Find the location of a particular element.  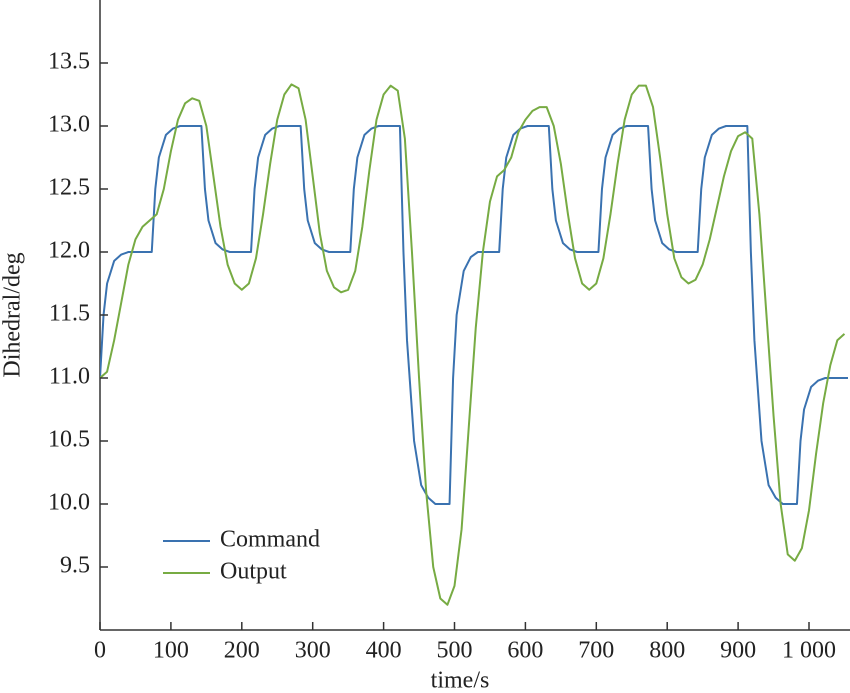

x-tick-label: 500 is located at coordinates (455, 651).